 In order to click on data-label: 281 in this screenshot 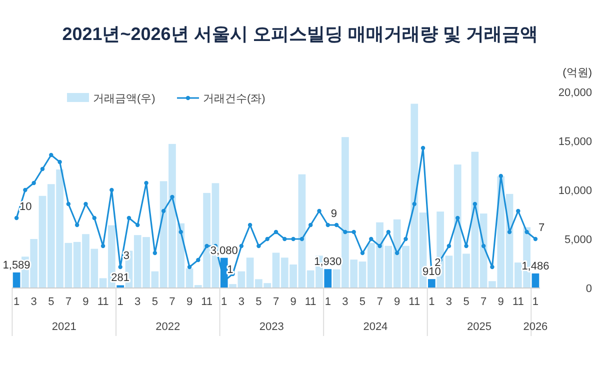, I will do `click(120, 278)`.